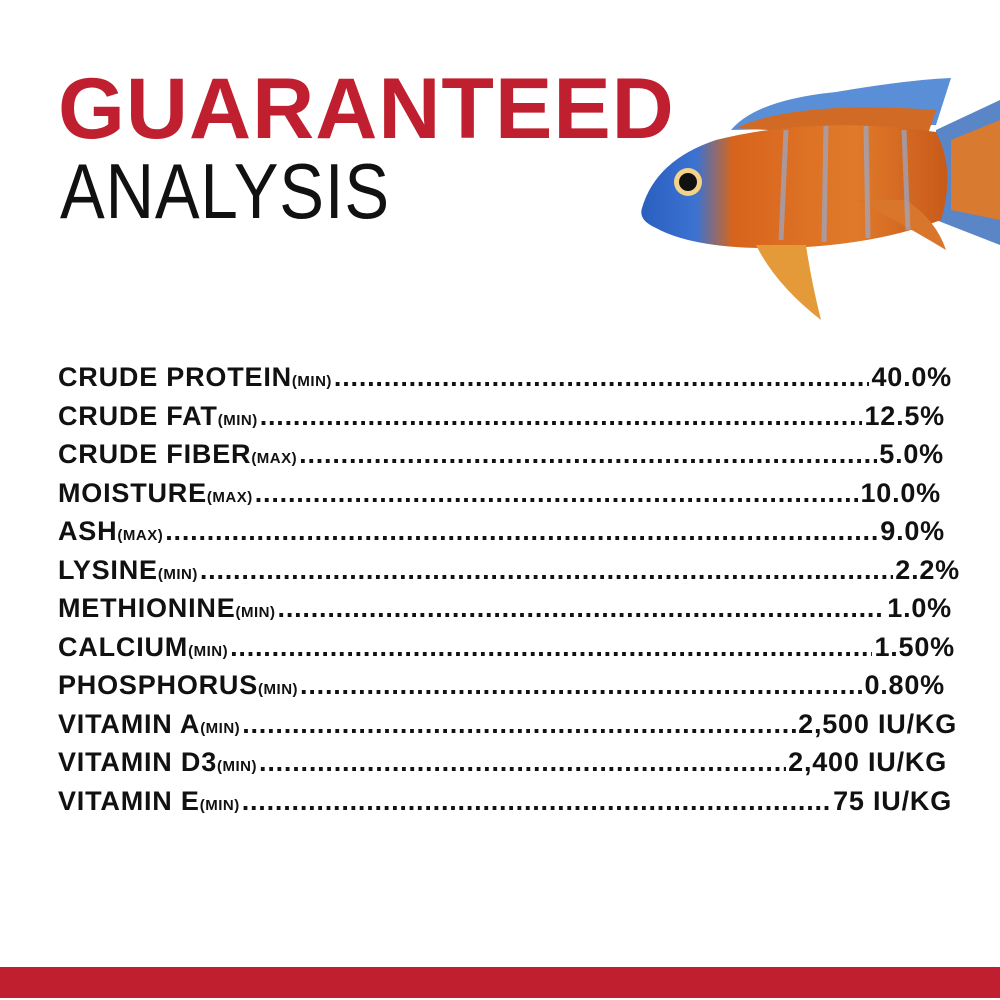 The height and width of the screenshot is (1000, 1000). I want to click on row-value: 1.50%, so click(914, 646).